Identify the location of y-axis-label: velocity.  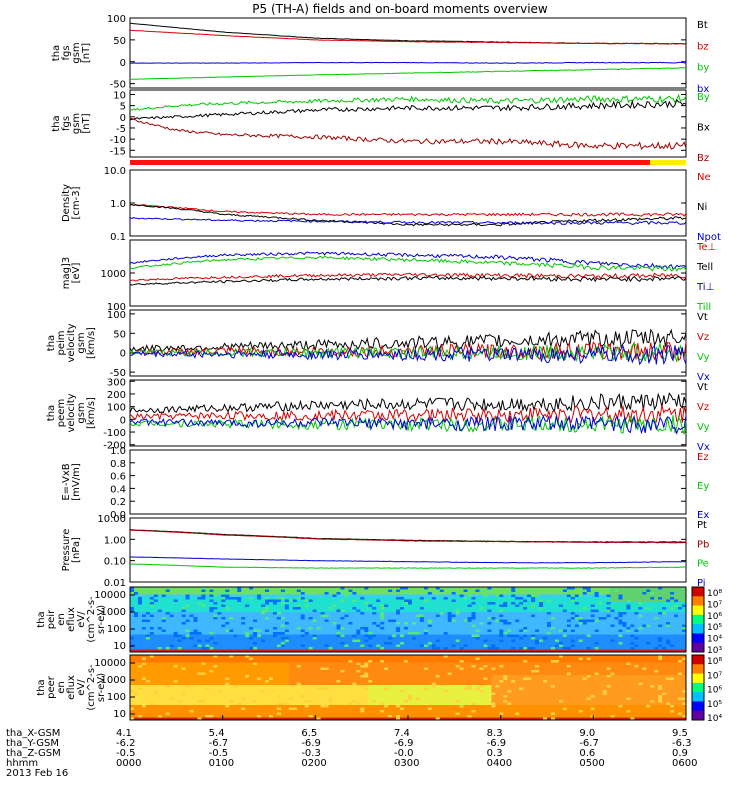
(71, 412).